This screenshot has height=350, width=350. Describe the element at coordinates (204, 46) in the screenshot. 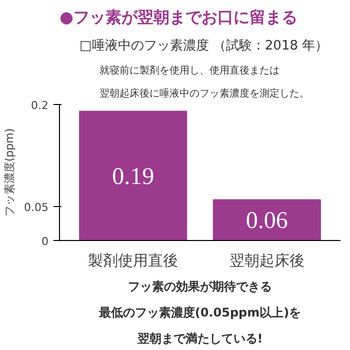

I see `text: □唾液中のフッ素濃度 （試験：2018 年）` at that location.